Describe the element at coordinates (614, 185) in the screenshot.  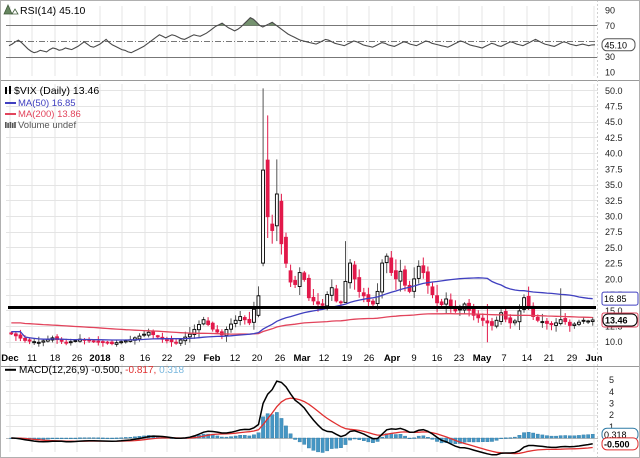
I see `price-axis-tick: 35.0` at that location.